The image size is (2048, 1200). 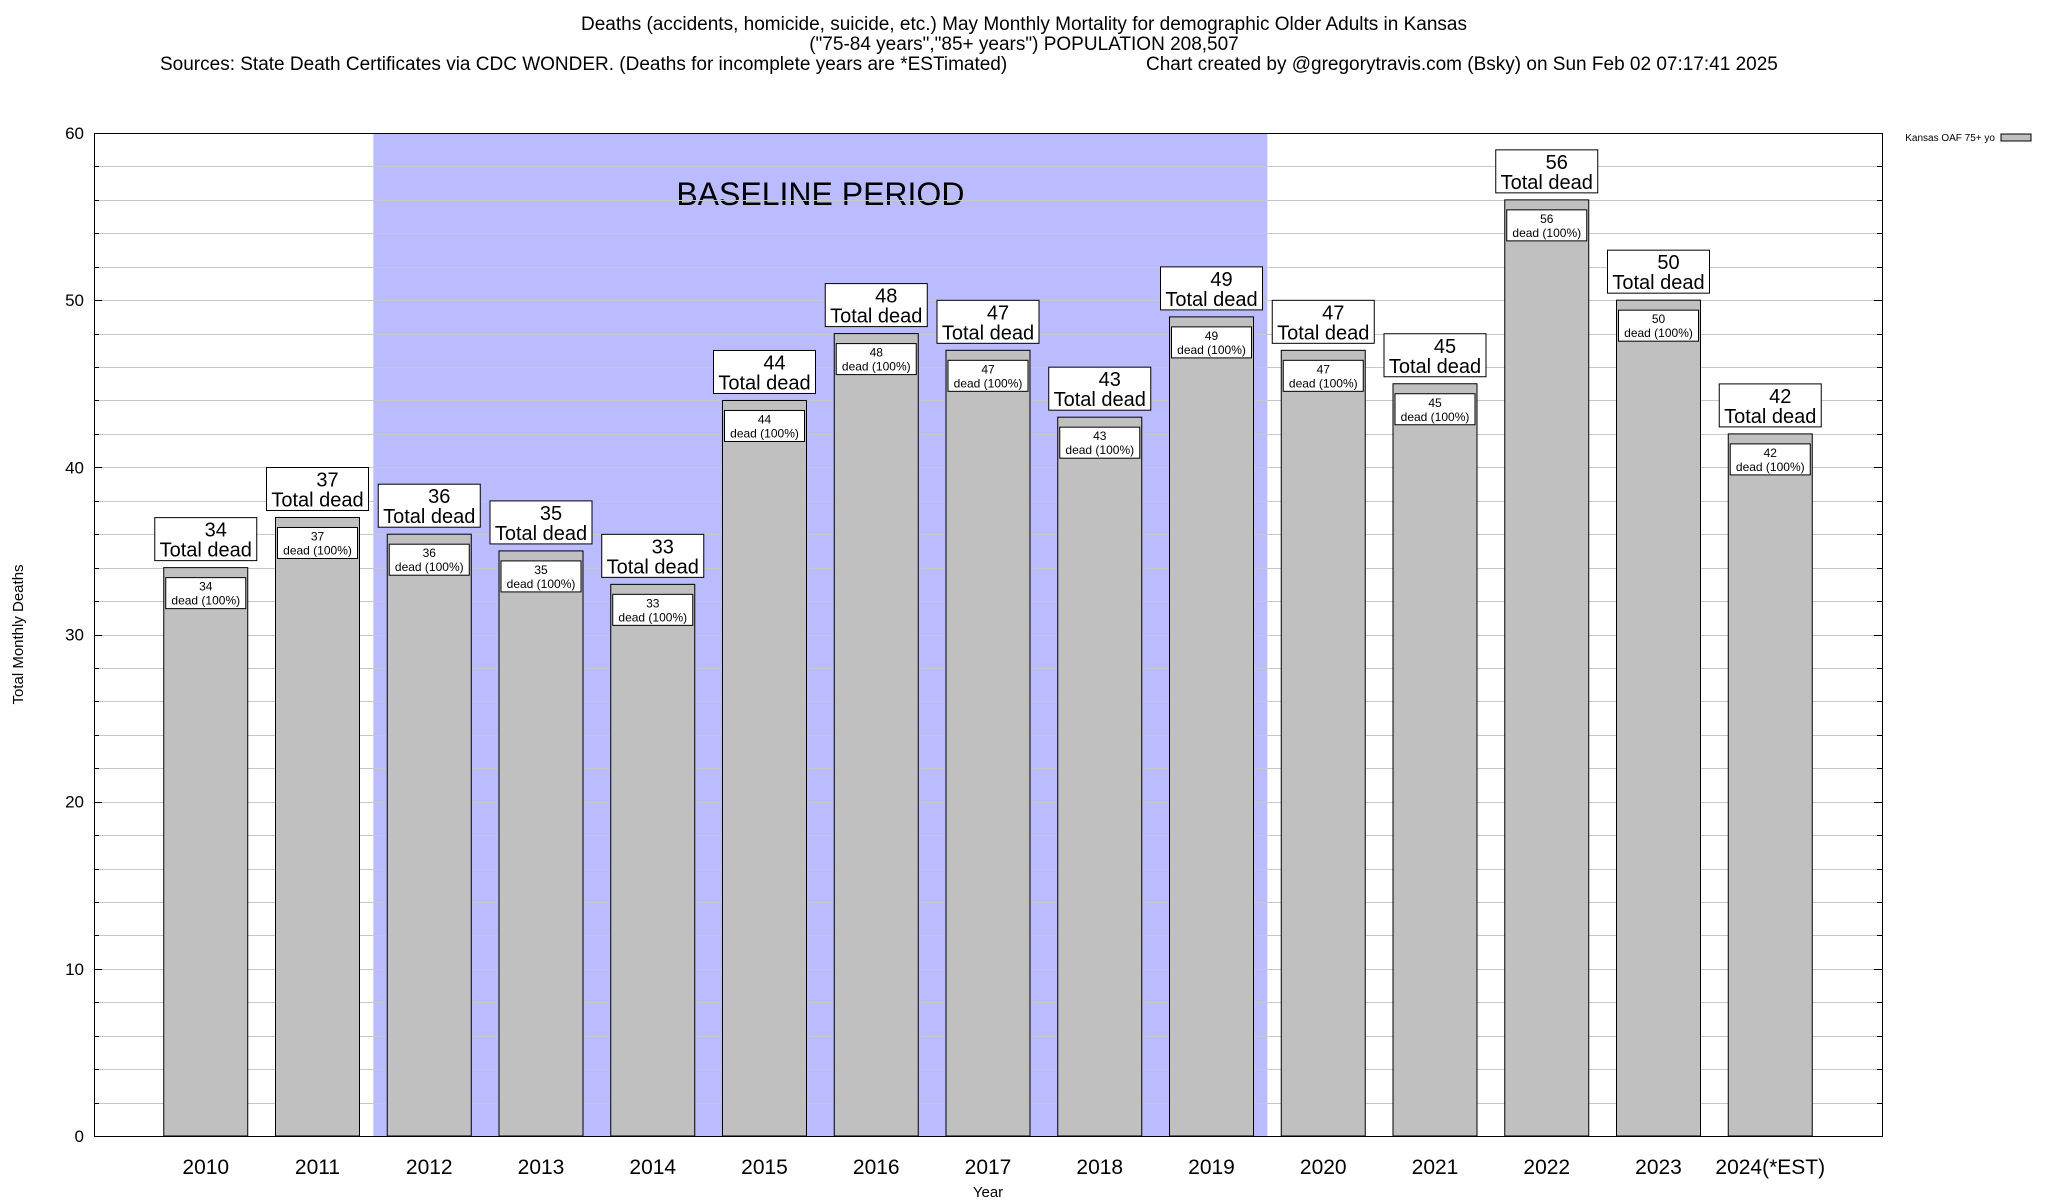 I want to click on bar-total-label-value: 44, so click(x=774, y=363).